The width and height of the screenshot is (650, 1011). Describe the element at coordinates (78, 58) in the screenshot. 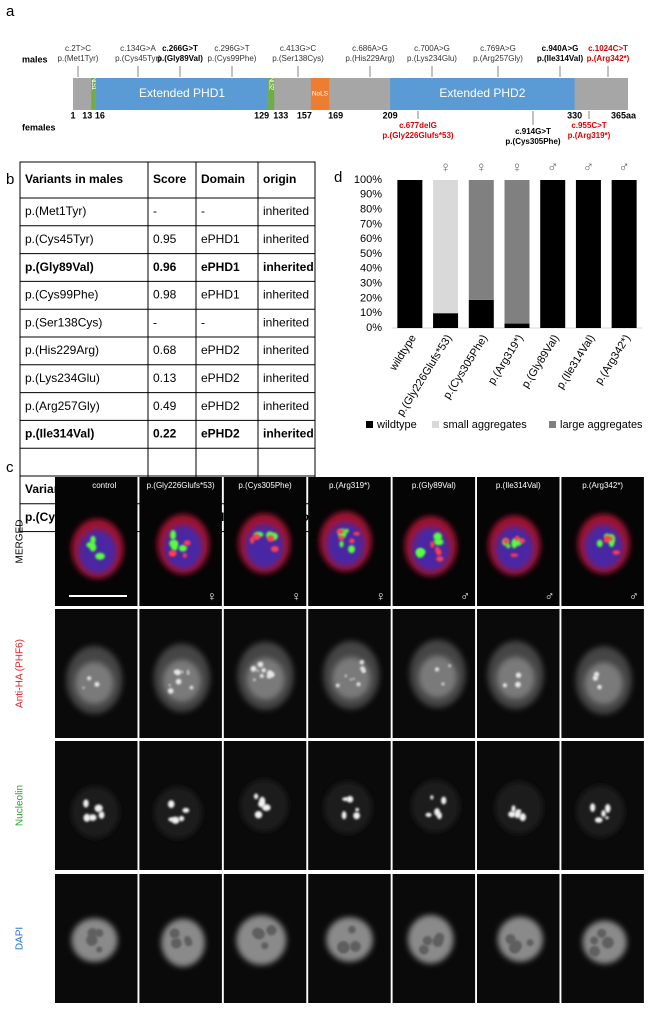

I see `variant-p: p.(Met1Tyr)` at that location.